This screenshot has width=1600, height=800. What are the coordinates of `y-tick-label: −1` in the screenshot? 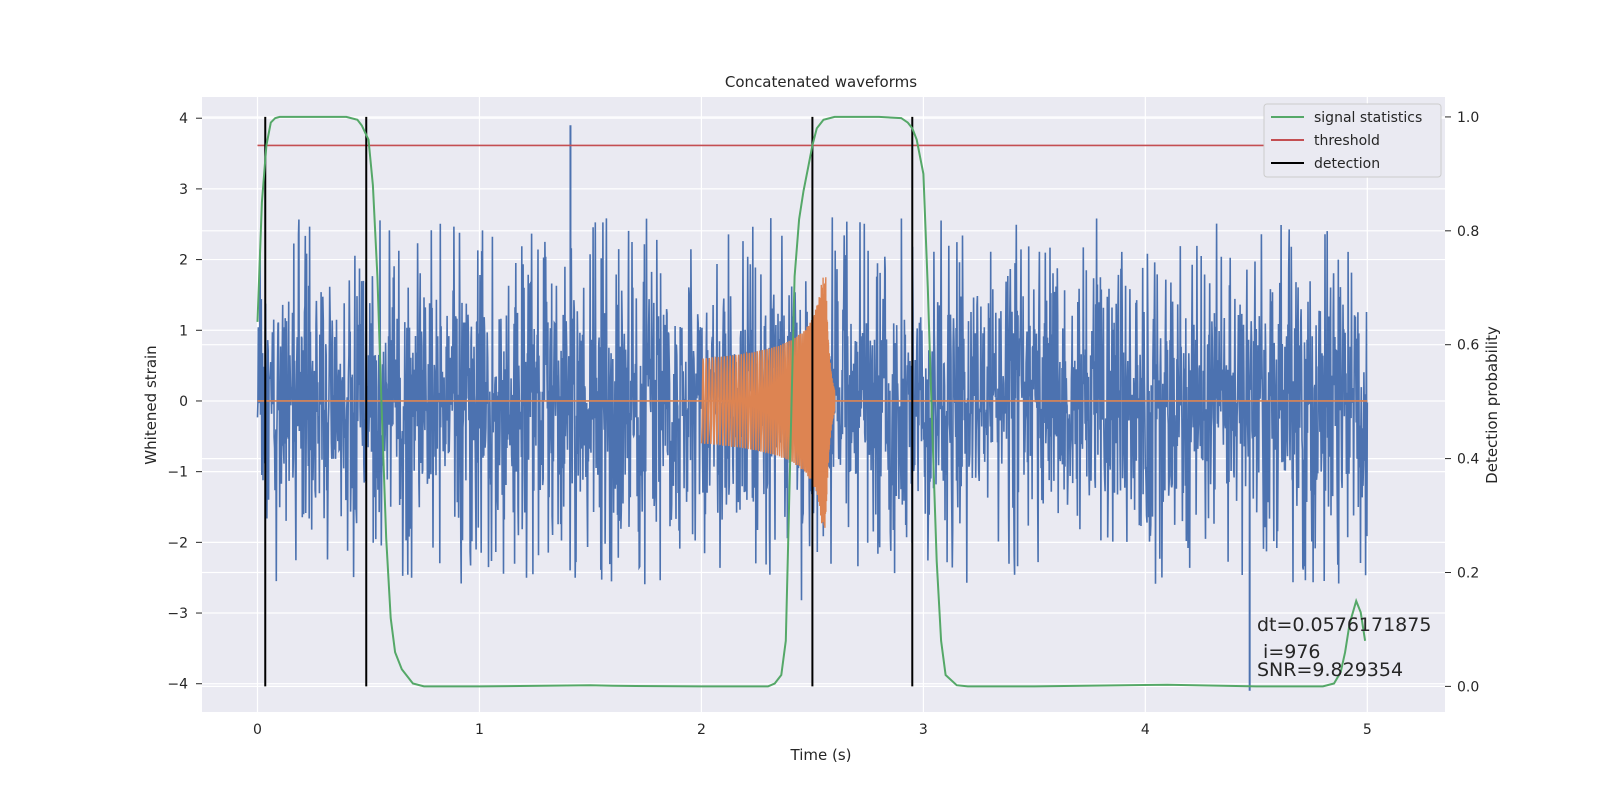 It's located at (177, 473).